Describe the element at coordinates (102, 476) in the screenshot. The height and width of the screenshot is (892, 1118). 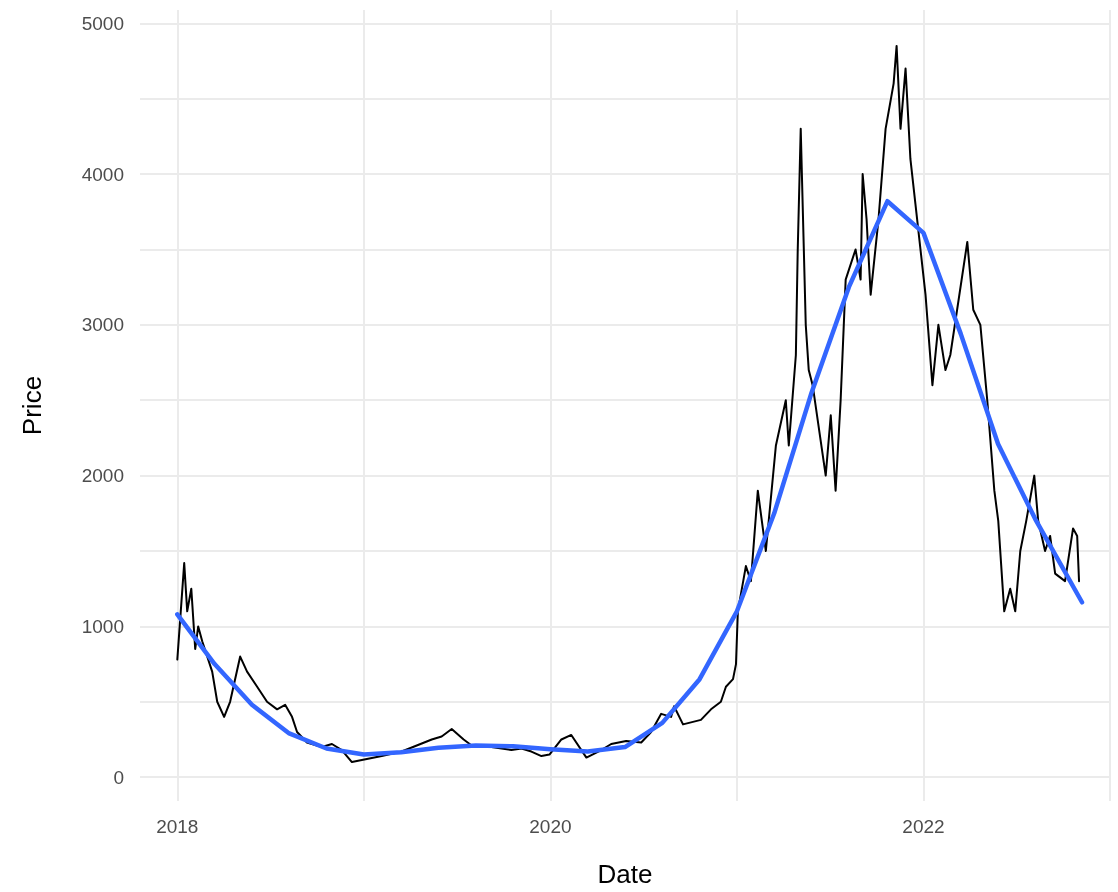
I see `y-tick-label: 2000` at that location.